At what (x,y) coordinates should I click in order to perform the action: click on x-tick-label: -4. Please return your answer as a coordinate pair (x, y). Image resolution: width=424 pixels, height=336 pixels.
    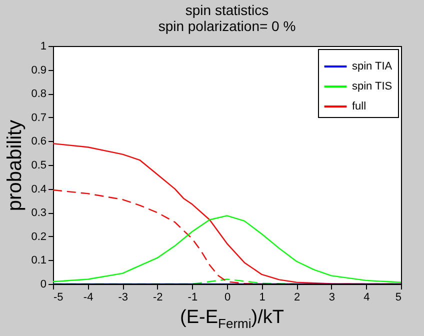
    Looking at the image, I should click on (88, 298).